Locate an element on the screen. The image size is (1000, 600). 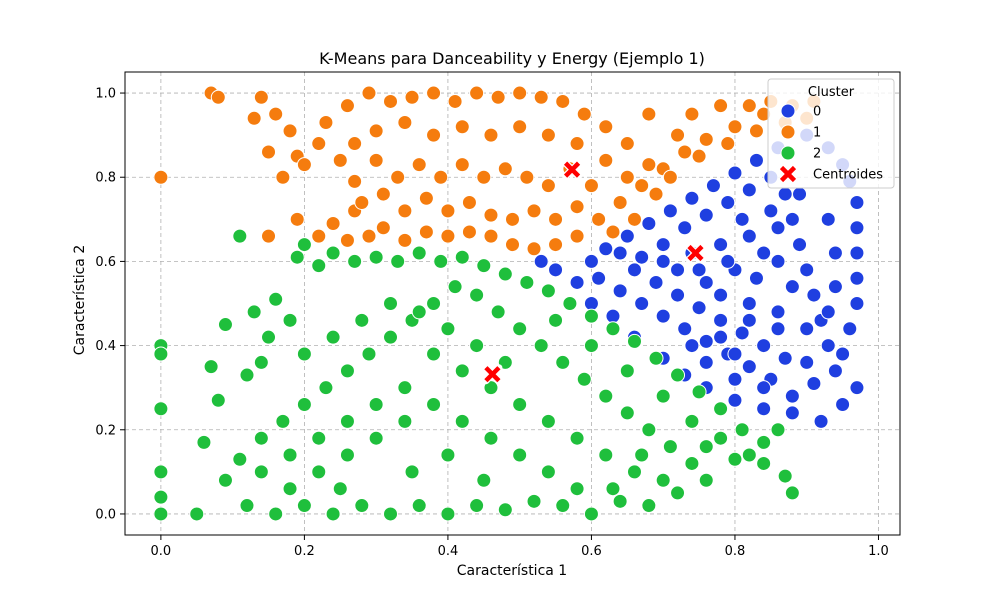
legend-entry: 0 is located at coordinates (800, 111).